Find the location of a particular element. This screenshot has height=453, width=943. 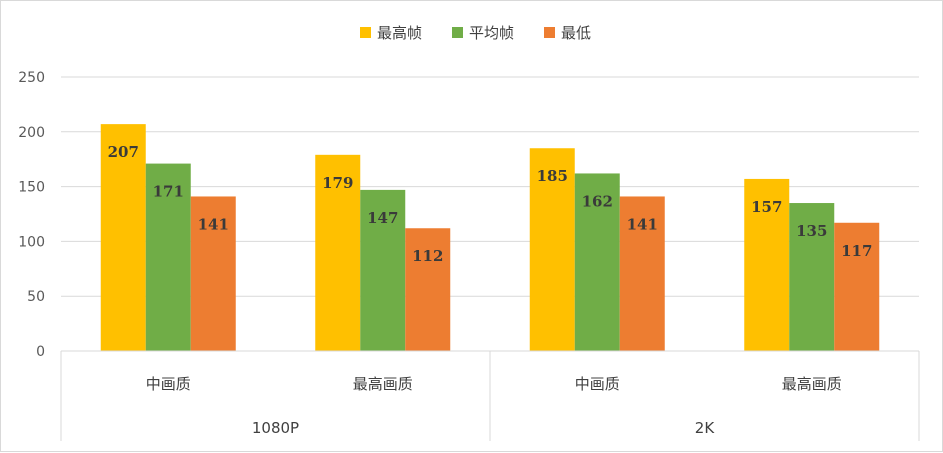

legend-label: 最低 is located at coordinates (576, 33).